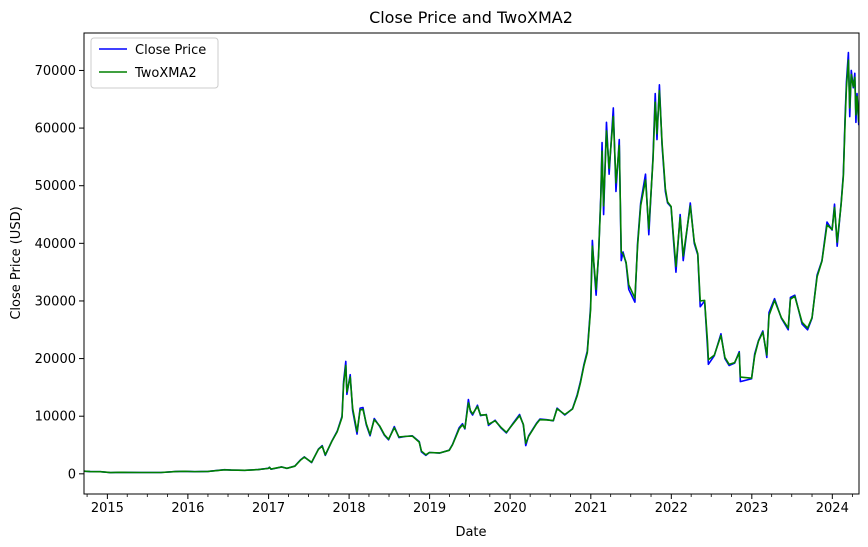  I want to click on legend-label-close-price: Close Price, so click(170, 50).